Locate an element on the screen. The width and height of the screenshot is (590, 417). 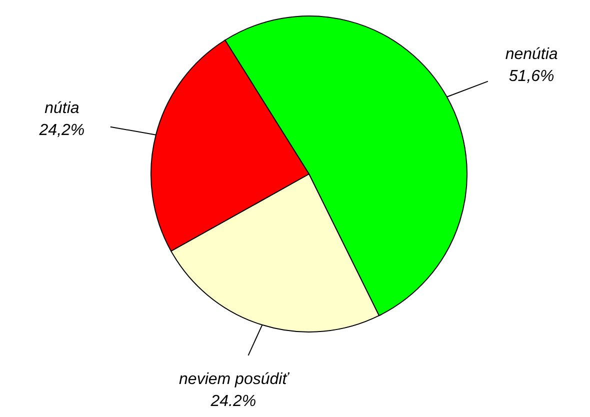
slice-label: neviem posúdiť is located at coordinates (234, 379).